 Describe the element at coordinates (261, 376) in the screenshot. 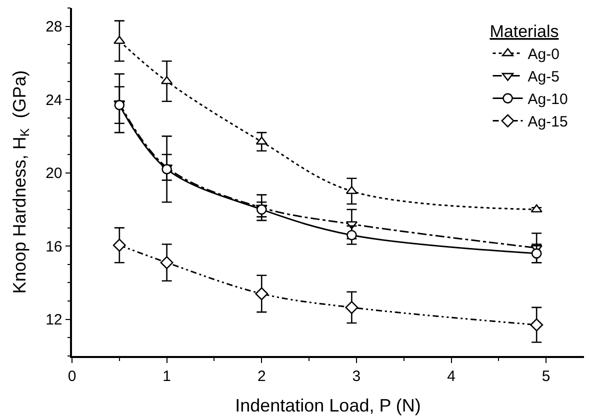

I see `x-tick-label: 2` at that location.